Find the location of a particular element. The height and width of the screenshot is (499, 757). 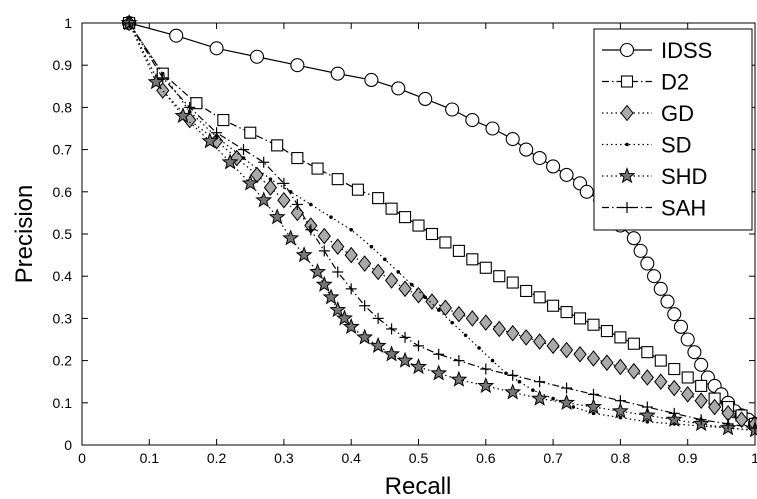

x-tick-label: 0.1 is located at coordinates (150, 458).